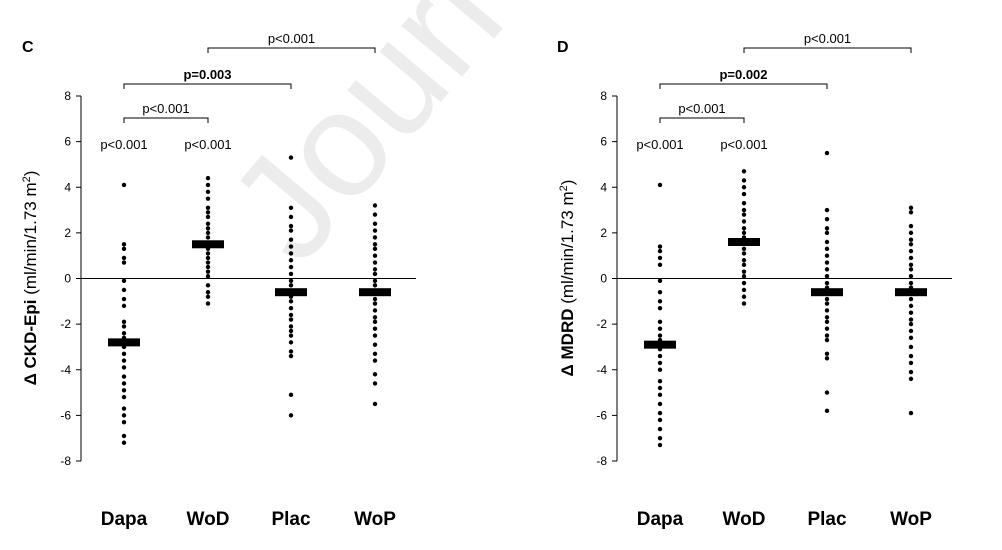 The height and width of the screenshot is (550, 1002). I want to click on y-tick-label: -4, so click(65, 370).